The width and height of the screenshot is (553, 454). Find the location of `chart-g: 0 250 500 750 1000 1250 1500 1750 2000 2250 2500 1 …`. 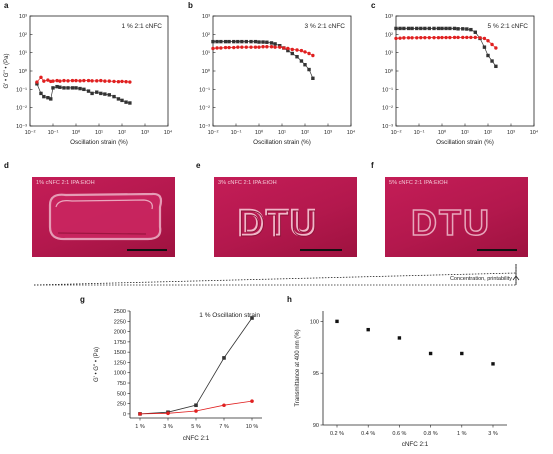

chart-g: 0 250 500 750 1000 1250 1500 1750 2000 2250 2500 1 … is located at coordinates (178, 375).